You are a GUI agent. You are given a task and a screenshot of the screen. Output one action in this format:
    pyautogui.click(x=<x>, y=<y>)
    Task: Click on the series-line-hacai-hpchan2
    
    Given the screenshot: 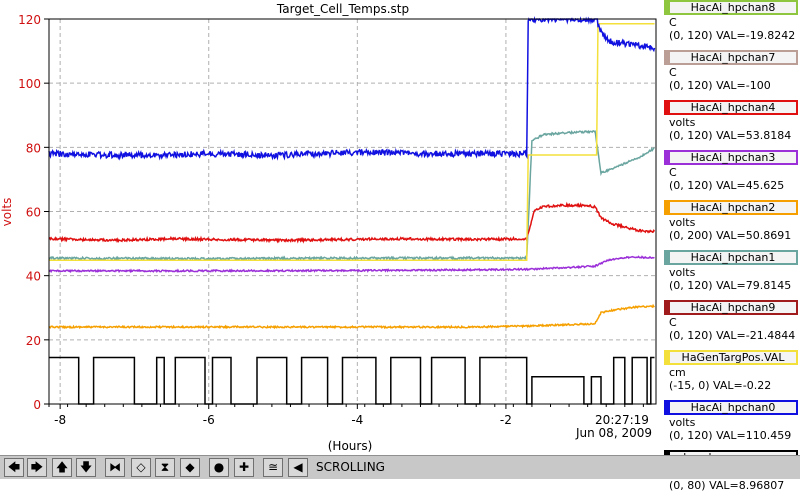 What is the action you would take?
    pyautogui.click(x=351, y=316)
    